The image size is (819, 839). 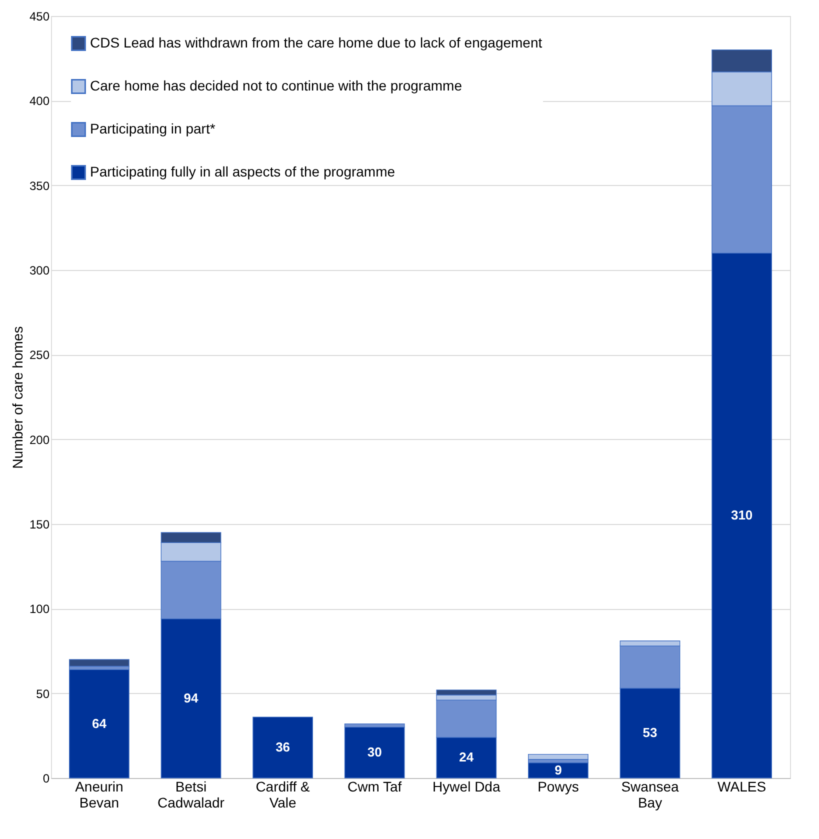 I want to click on x-tick-label: Cwm Taf, so click(x=375, y=786).